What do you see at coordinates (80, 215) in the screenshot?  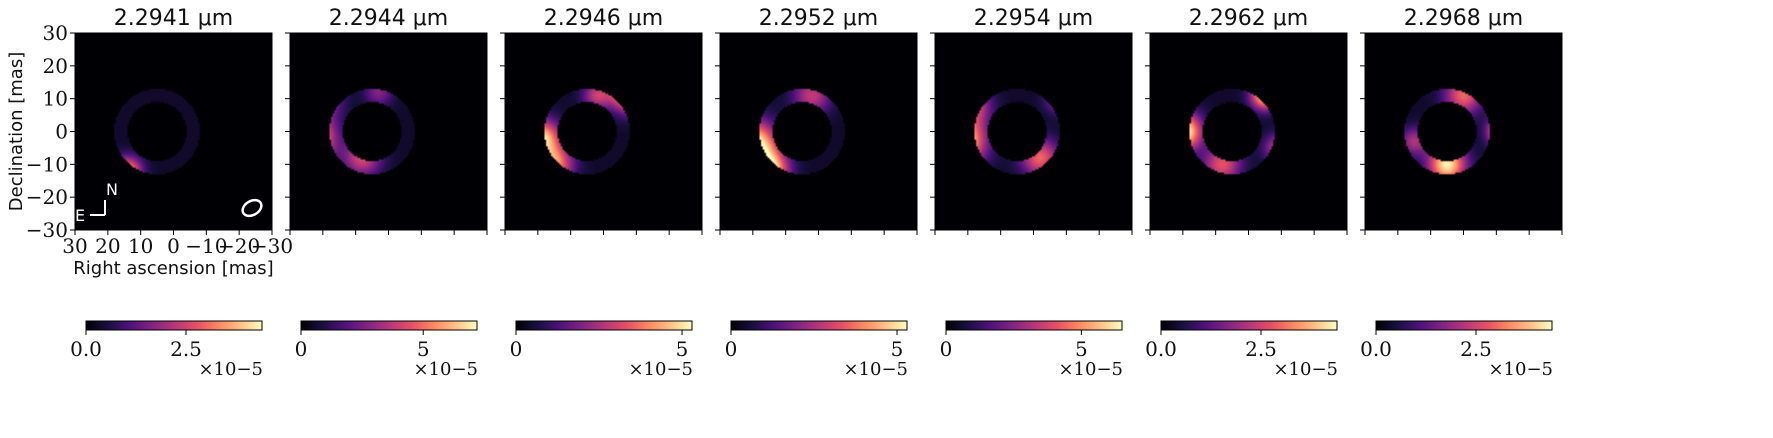 I see `compass-east-label: E` at bounding box center [80, 215].